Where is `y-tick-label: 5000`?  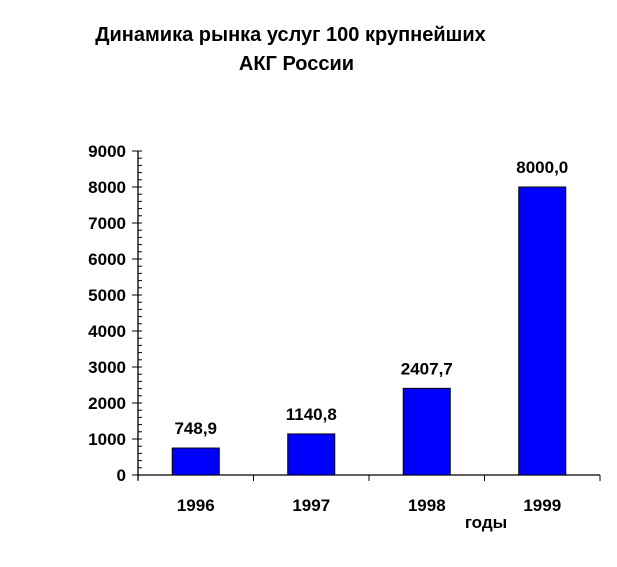 y-tick-label: 5000 is located at coordinates (107, 295).